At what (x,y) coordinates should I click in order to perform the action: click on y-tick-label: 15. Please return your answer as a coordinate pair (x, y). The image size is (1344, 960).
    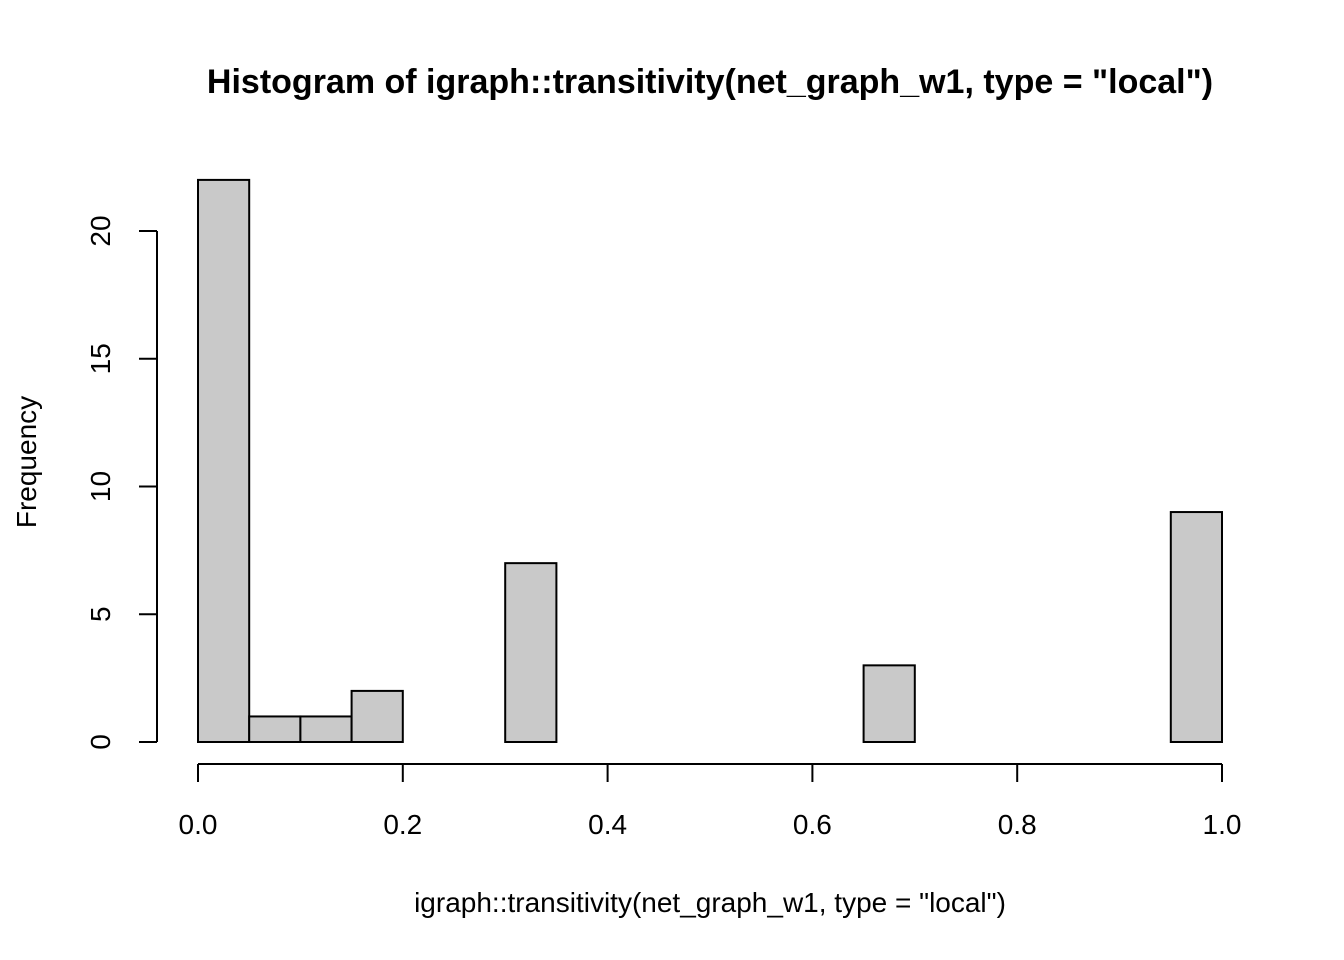
    Looking at the image, I should click on (100, 358).